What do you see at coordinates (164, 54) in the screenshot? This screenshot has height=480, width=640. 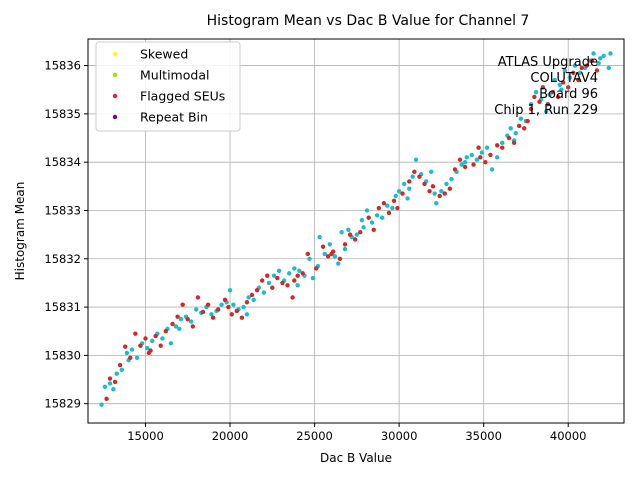 I see `legend-label: Skewed` at bounding box center [164, 54].